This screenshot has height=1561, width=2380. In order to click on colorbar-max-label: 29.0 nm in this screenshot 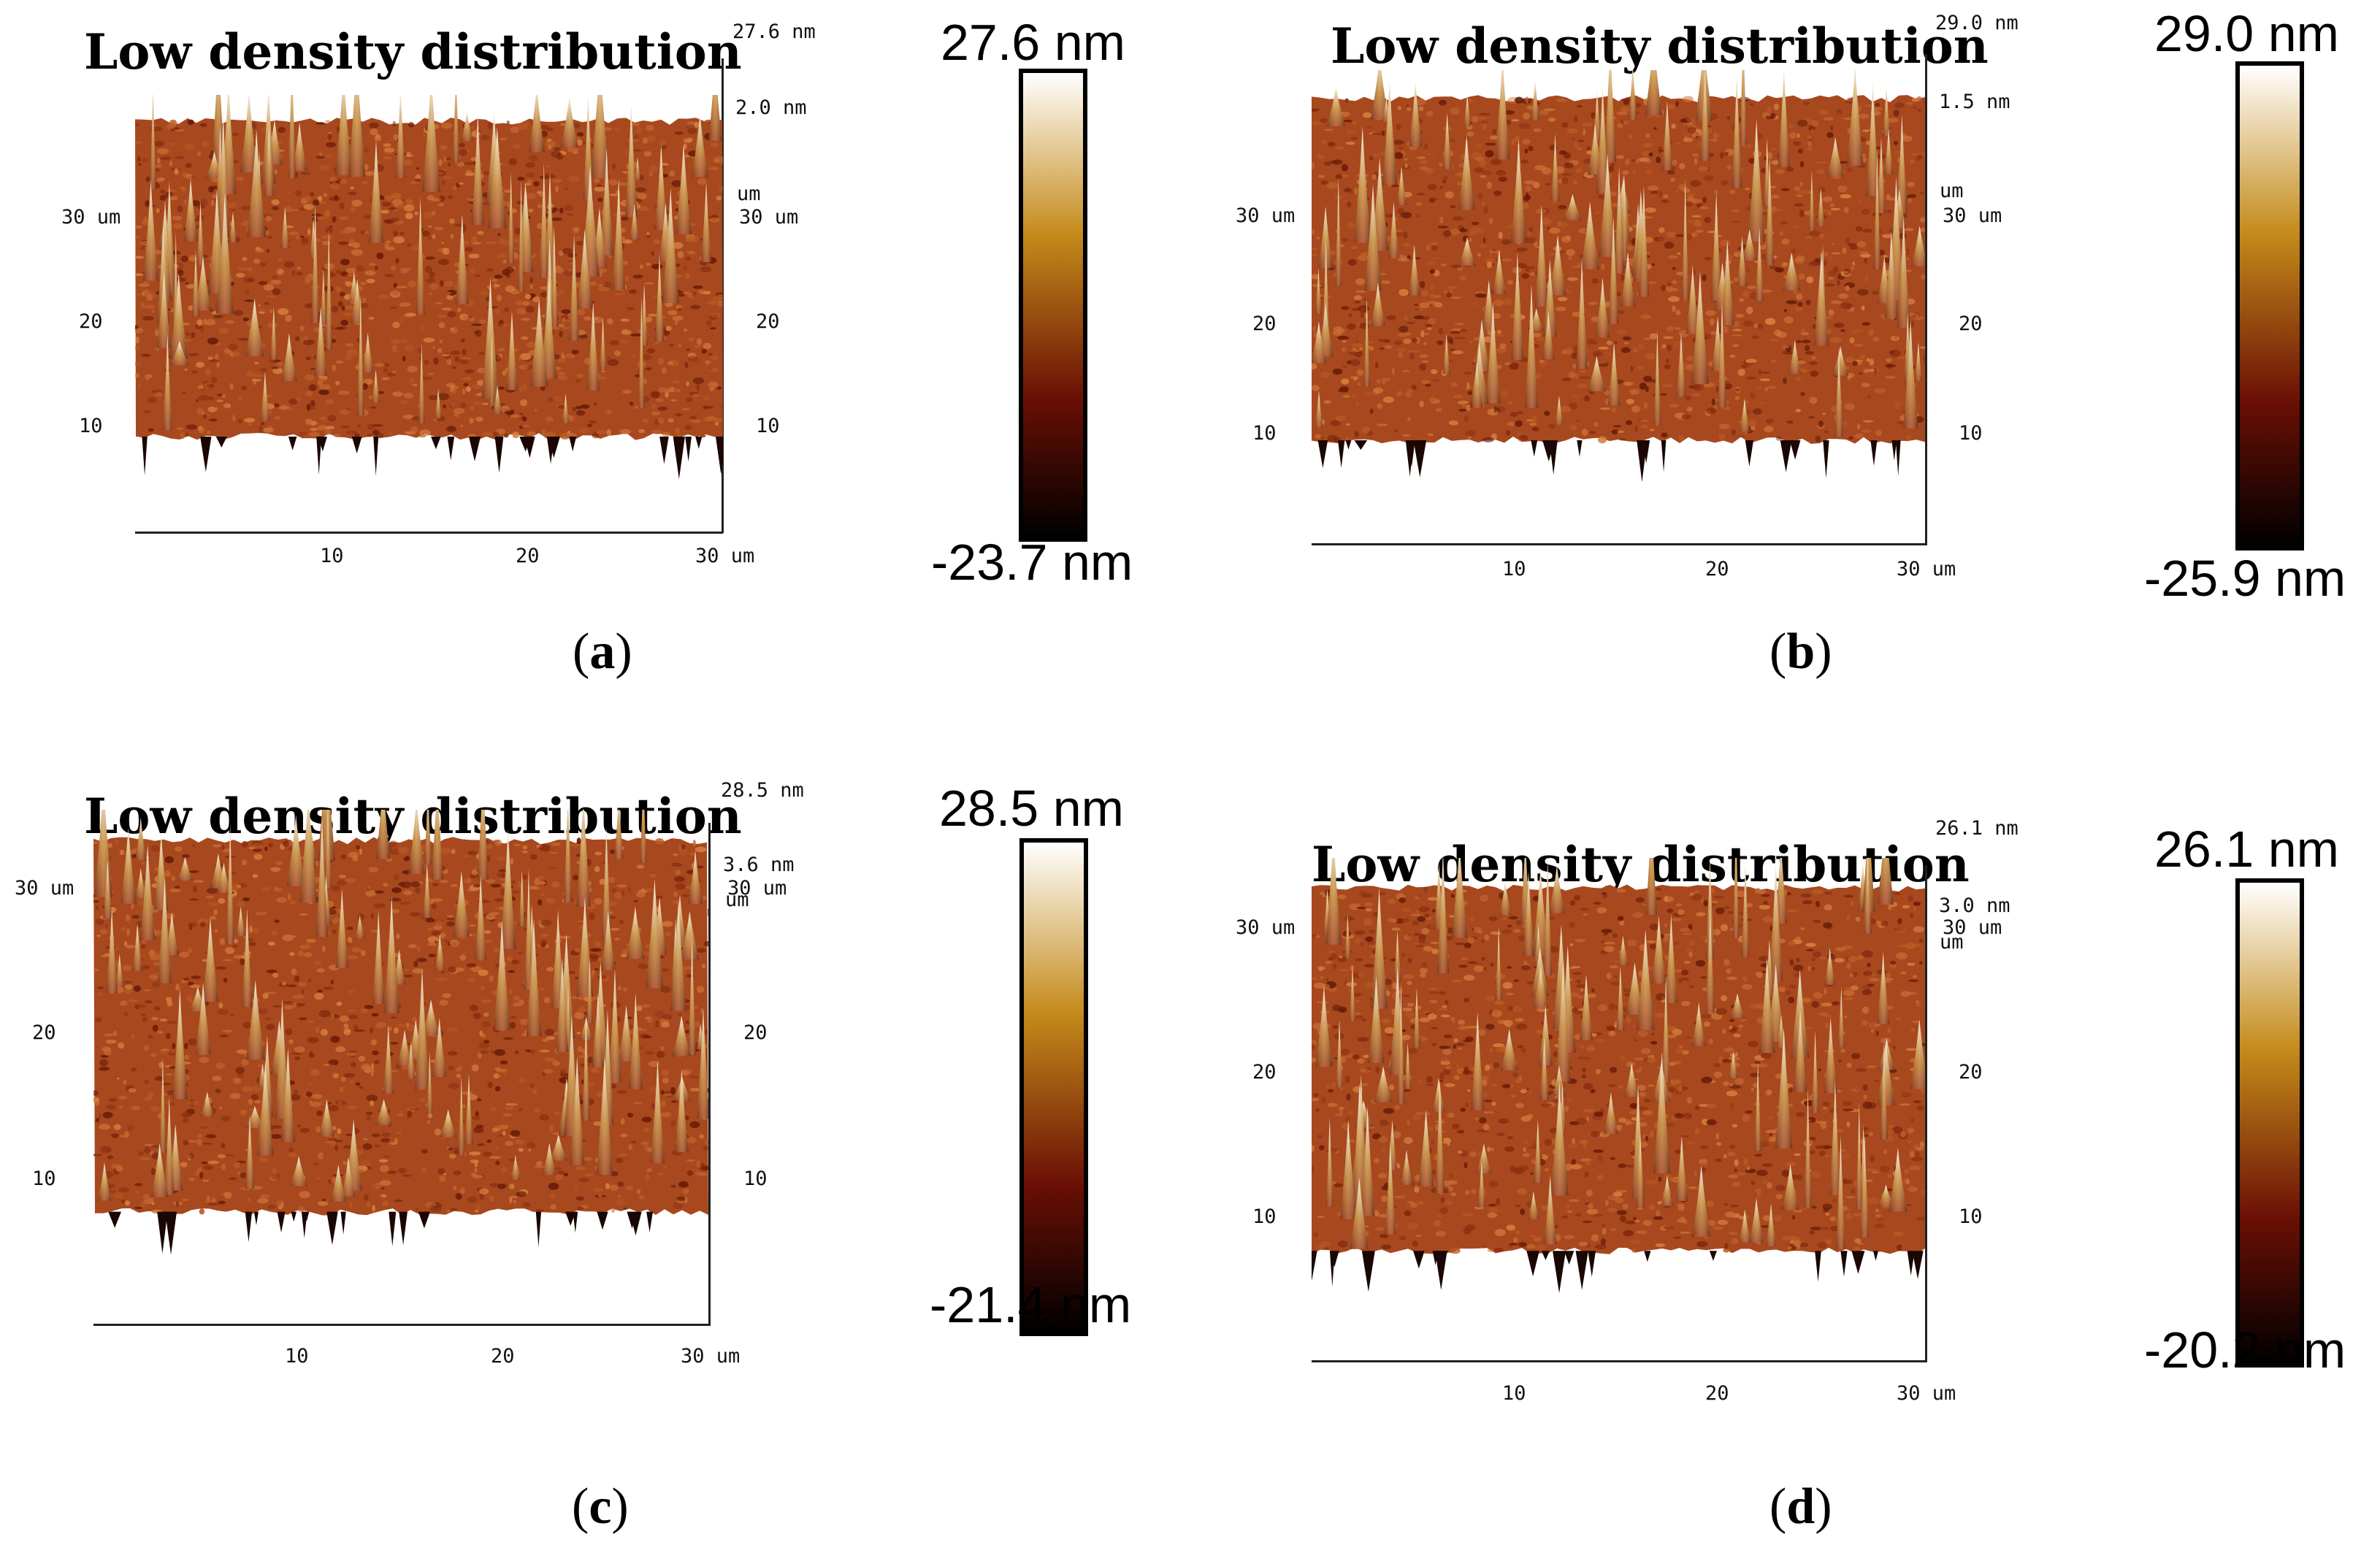, I will do `click(2246, 33)`.